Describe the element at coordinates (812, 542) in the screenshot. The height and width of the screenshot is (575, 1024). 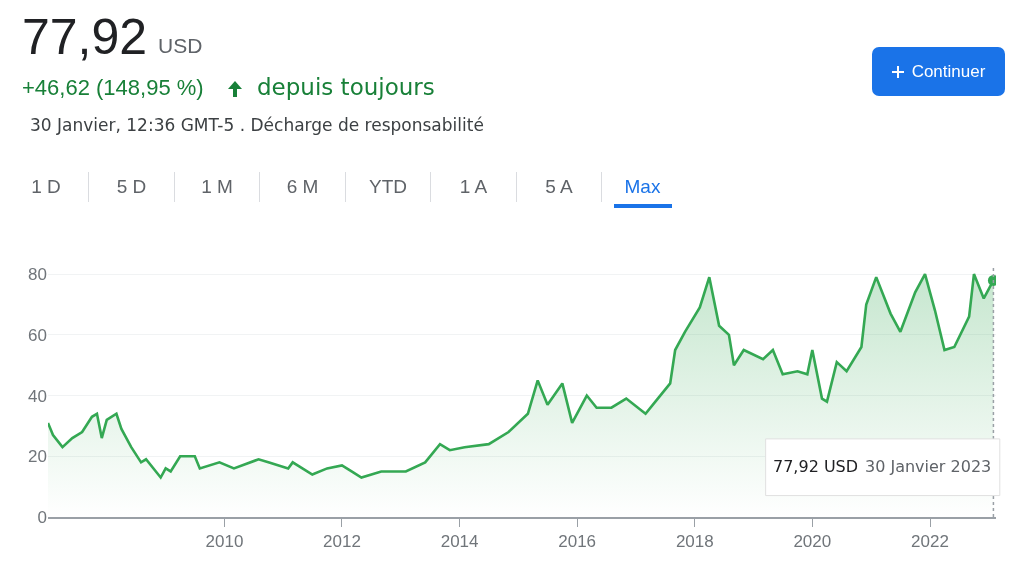
I see `x-tick-label: 2020` at that location.